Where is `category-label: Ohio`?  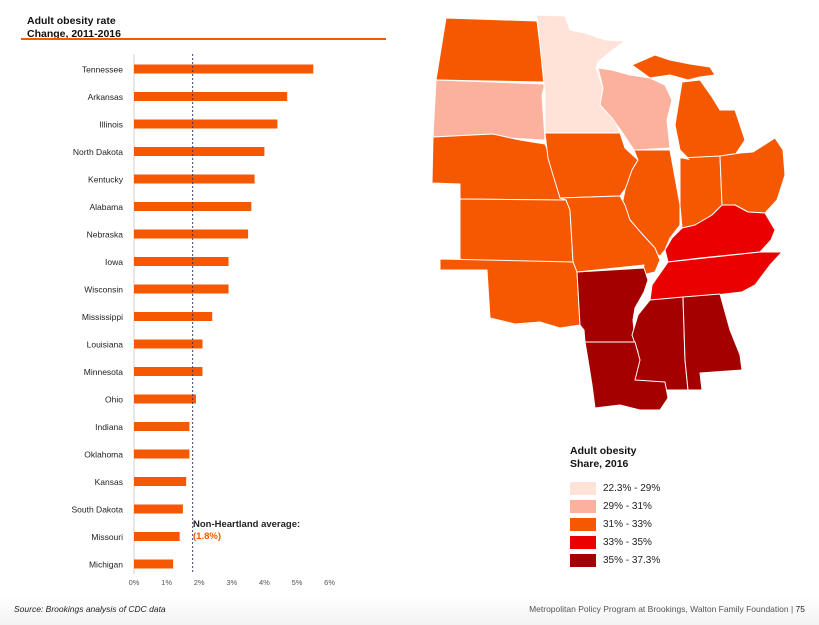
category-label: Ohio is located at coordinates (114, 400).